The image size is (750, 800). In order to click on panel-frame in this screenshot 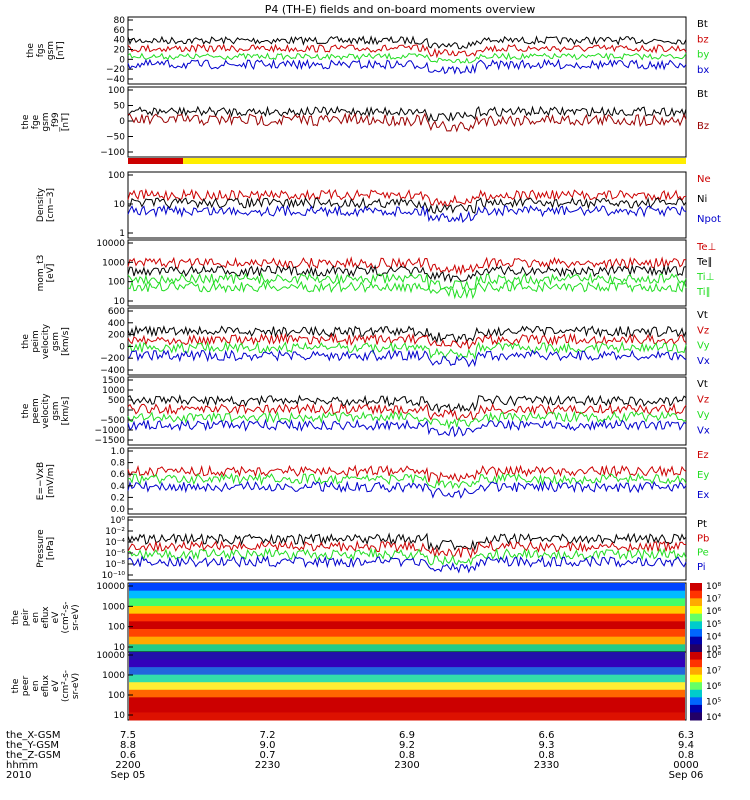, I will do `click(407, 481)`.